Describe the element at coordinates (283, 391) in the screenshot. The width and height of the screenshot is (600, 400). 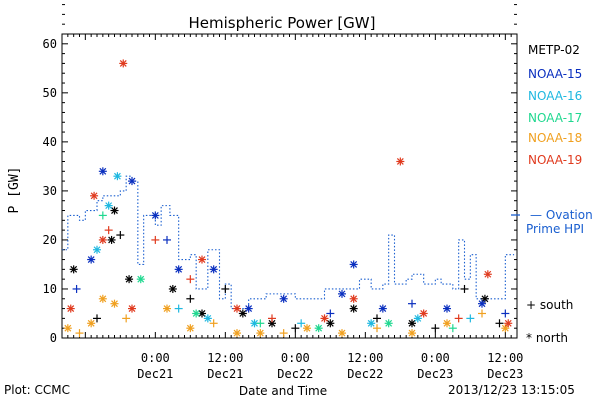
I see `x-axis-label: Date and Time` at that location.